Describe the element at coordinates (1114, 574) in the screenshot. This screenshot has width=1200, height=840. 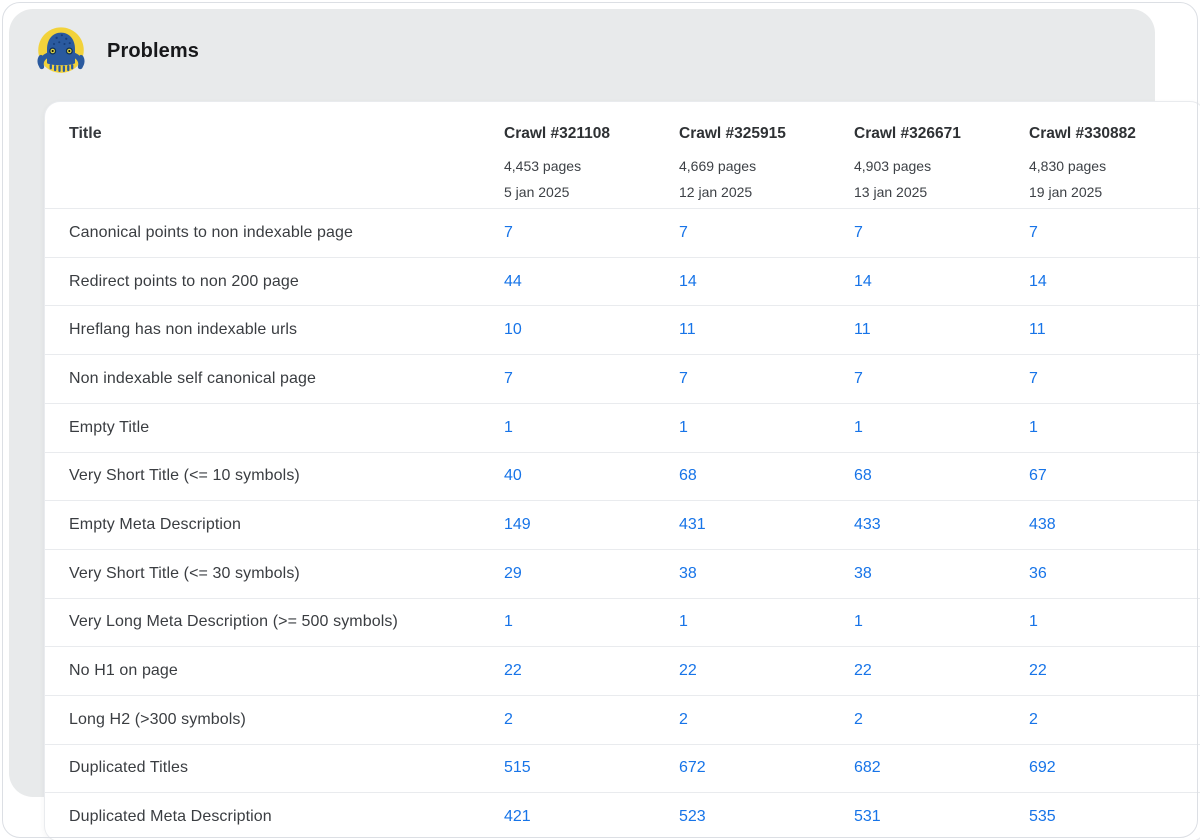
I see `problem-count-cell: 36` at that location.